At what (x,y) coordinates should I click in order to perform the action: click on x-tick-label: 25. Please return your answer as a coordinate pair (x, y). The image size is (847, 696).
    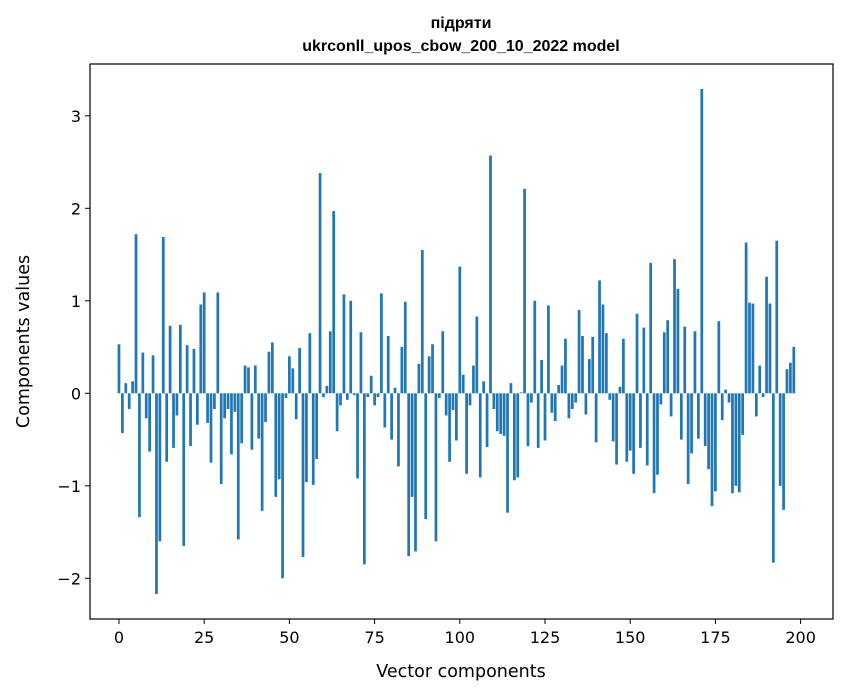
    Looking at the image, I should click on (204, 637).